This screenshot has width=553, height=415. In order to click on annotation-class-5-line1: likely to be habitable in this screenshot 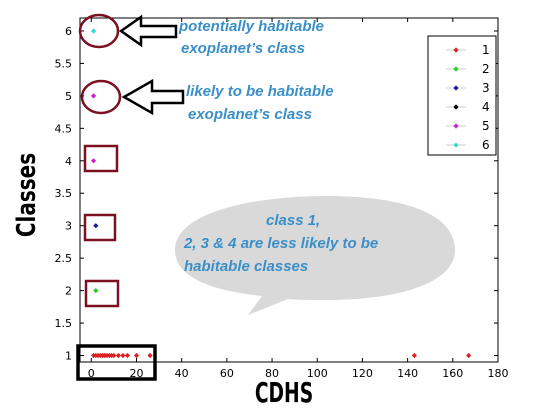, I will do `click(260, 91)`.